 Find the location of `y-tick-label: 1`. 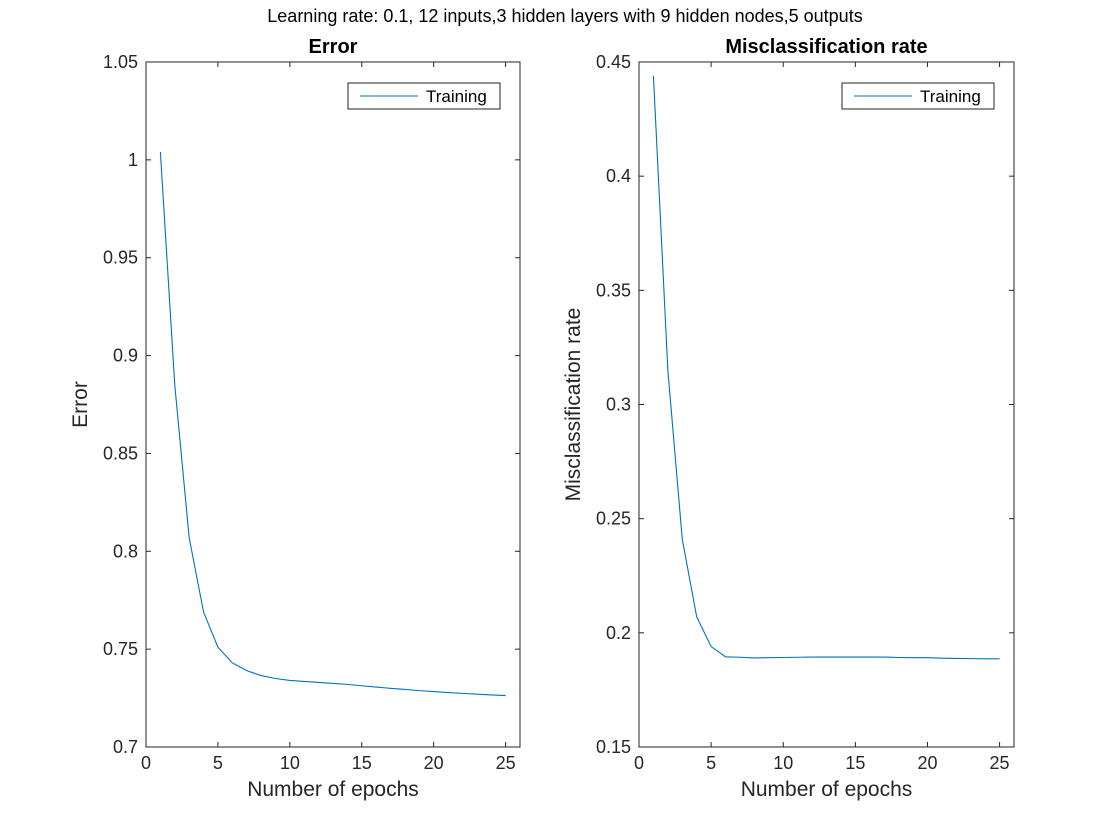

y-tick-label: 1 is located at coordinates (133, 160).